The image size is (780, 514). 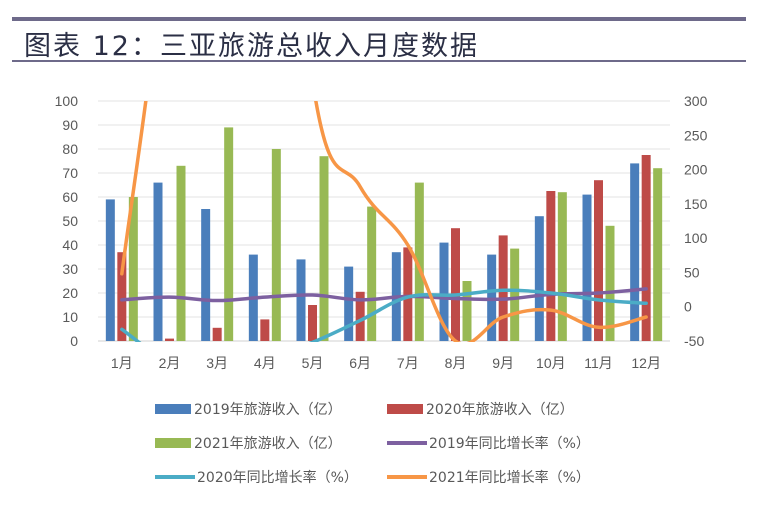 What do you see at coordinates (70, 221) in the screenshot?
I see `left-axis-tick-label: 50` at bounding box center [70, 221].